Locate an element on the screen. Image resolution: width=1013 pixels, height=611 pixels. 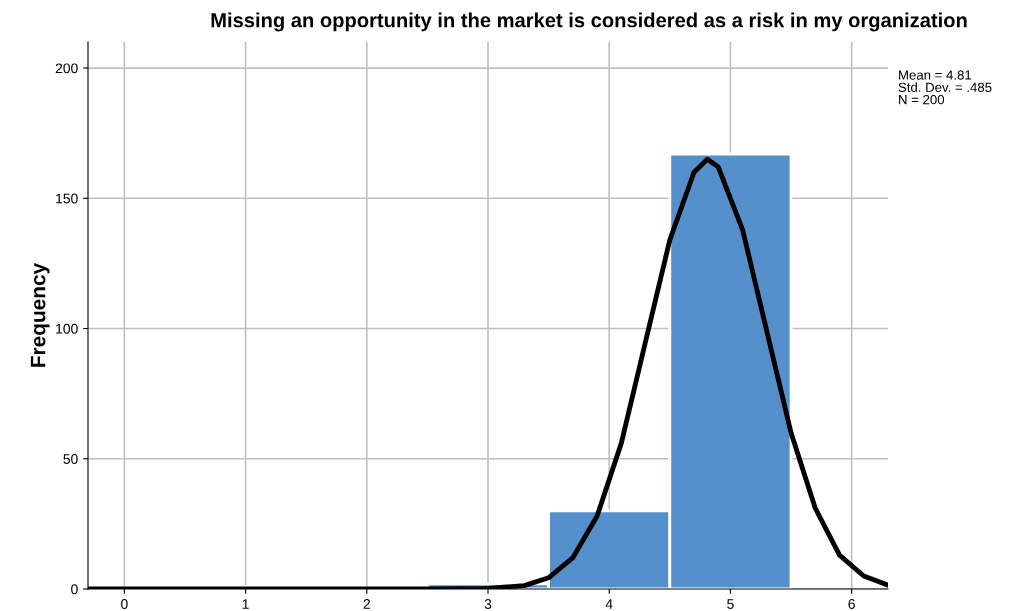
y-tick-label: 150 is located at coordinates (67, 198).